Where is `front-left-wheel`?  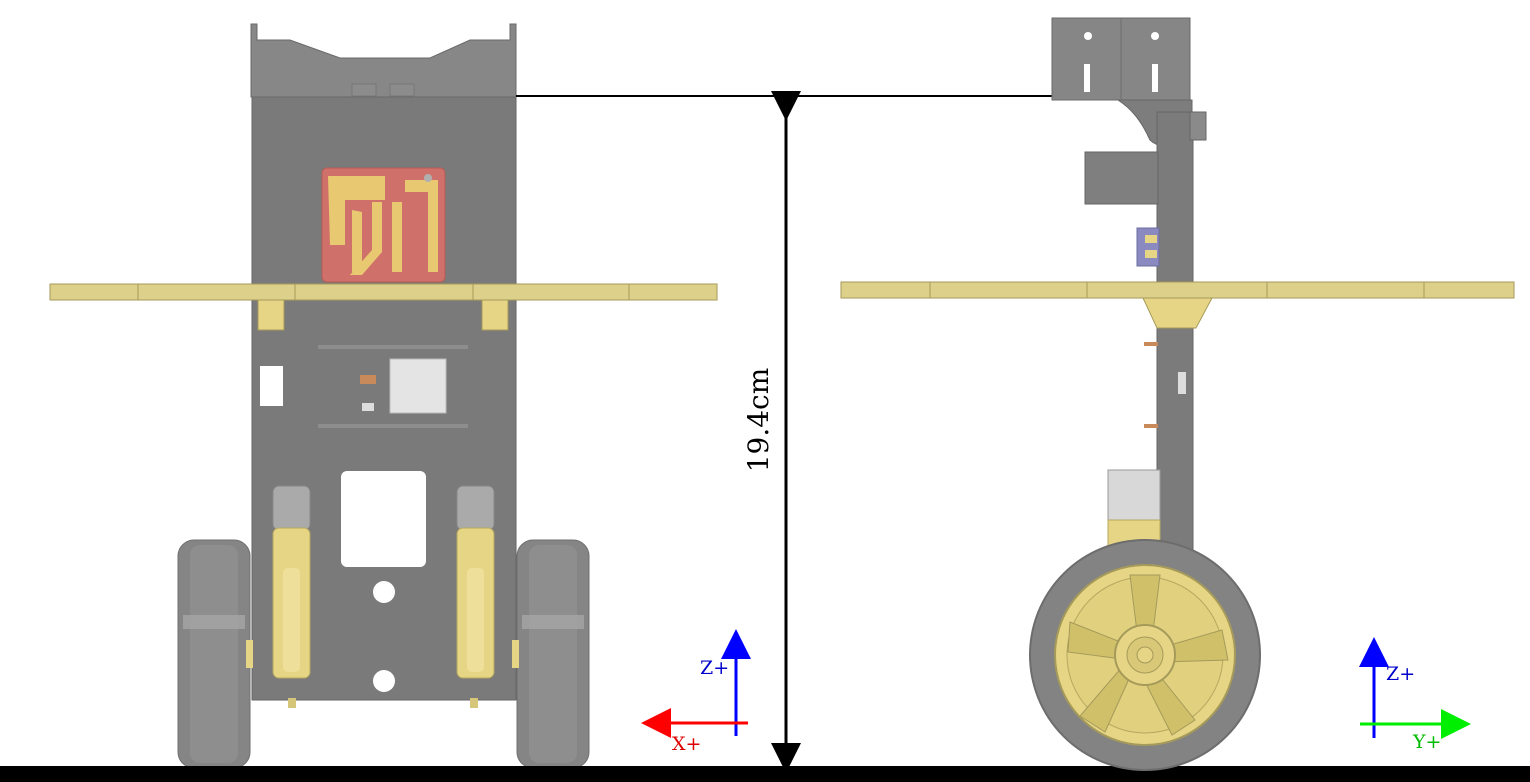 front-left-wheel is located at coordinates (214, 654).